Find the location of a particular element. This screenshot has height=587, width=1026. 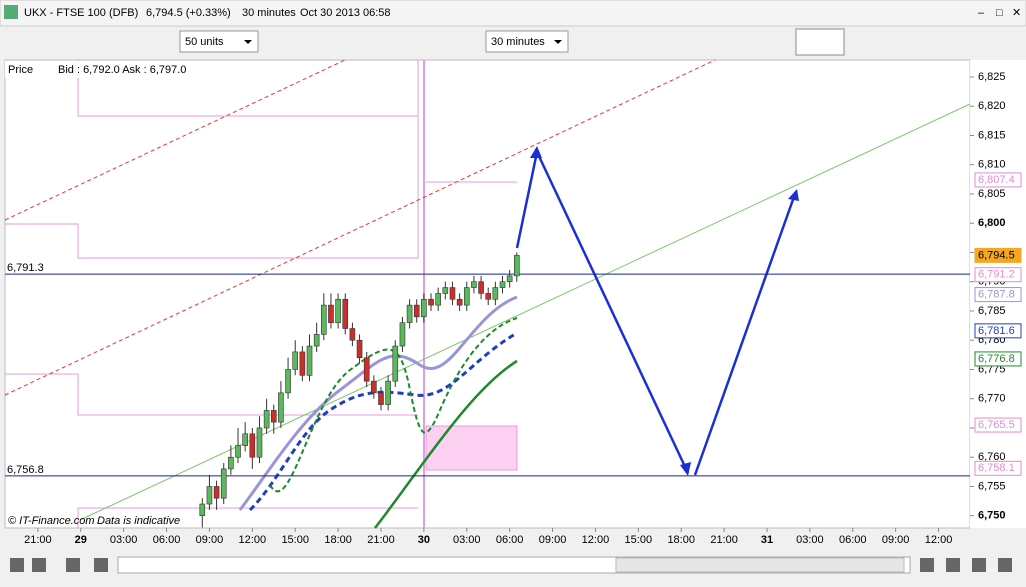

zoom-out is located at coordinates (979, 565).